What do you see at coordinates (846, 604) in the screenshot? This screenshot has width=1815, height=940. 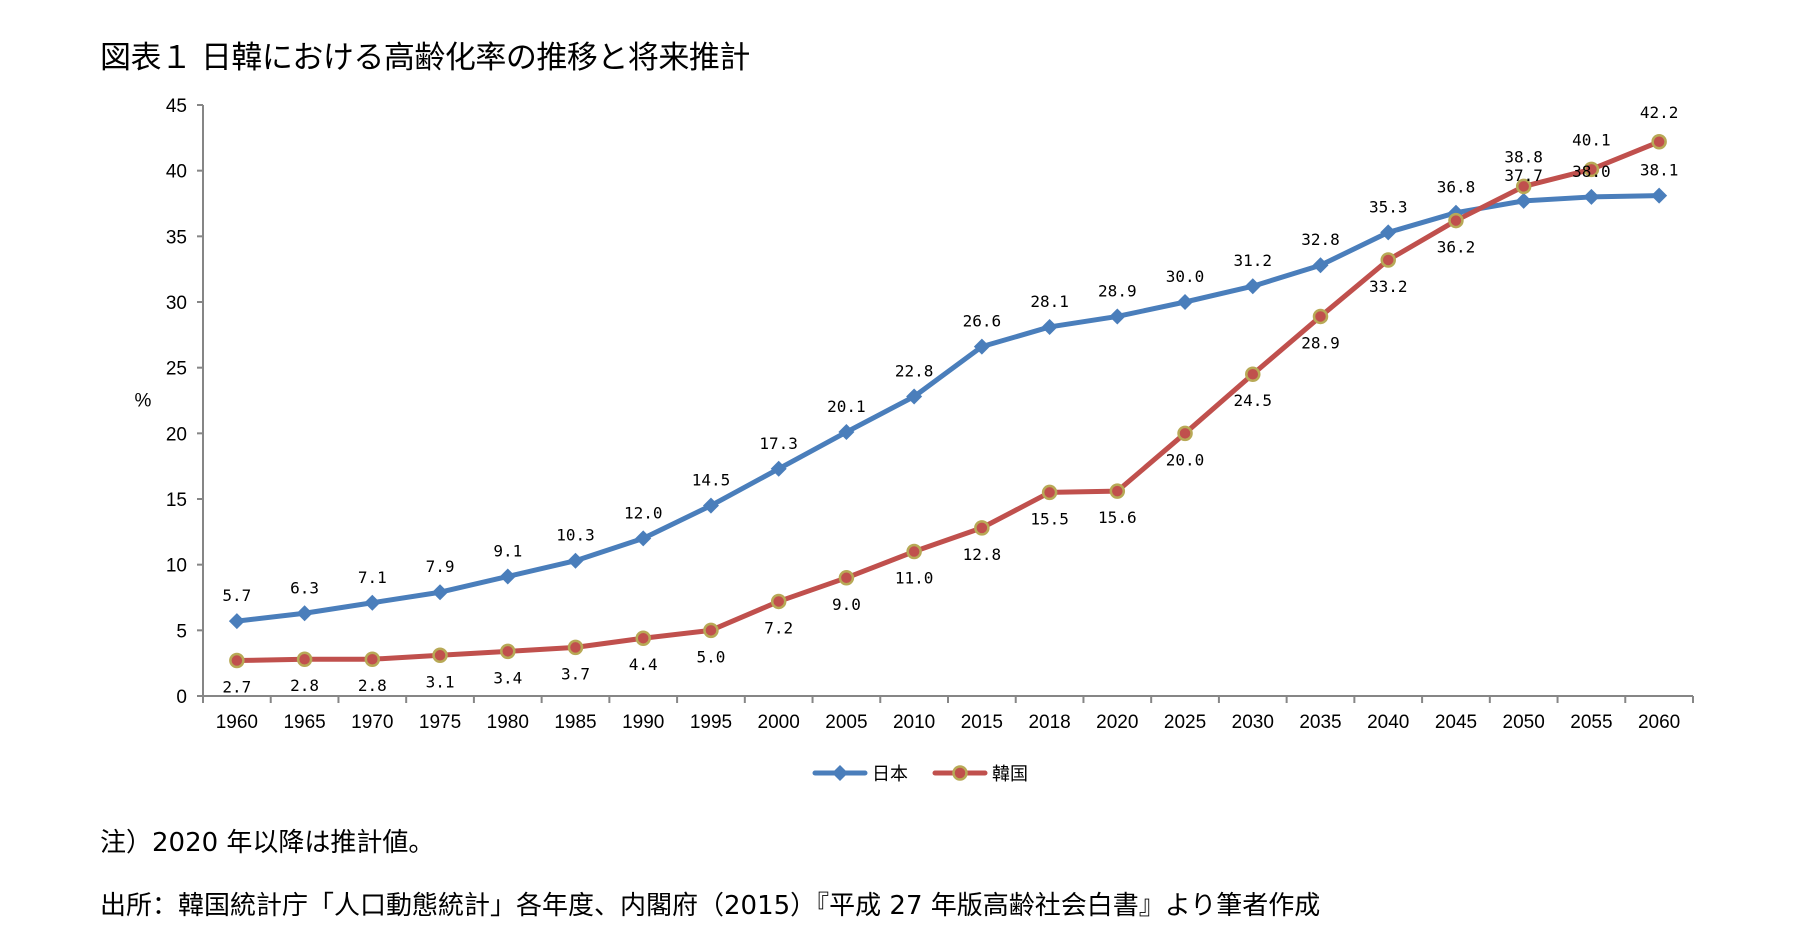 I see `data-label-korea: 9.0` at bounding box center [846, 604].